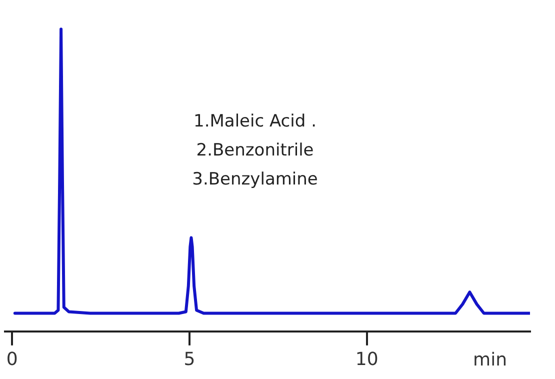 The image size is (555, 379). I want to click on x-tick-label: 0, so click(12, 359).